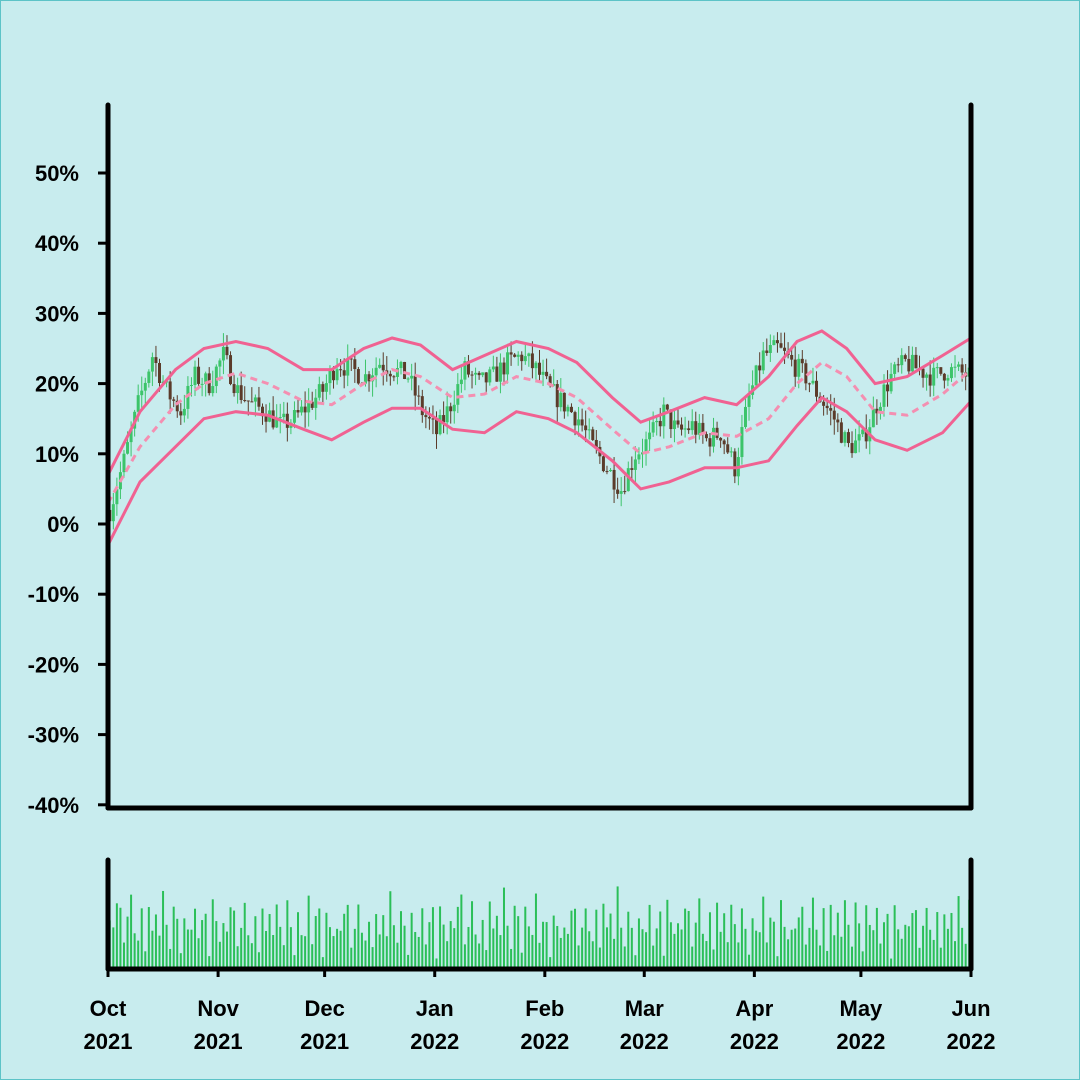 This screenshot has width=1080, height=1080. Describe the element at coordinates (63, 524) in the screenshot. I see `y-tick-label: 0%` at that location.